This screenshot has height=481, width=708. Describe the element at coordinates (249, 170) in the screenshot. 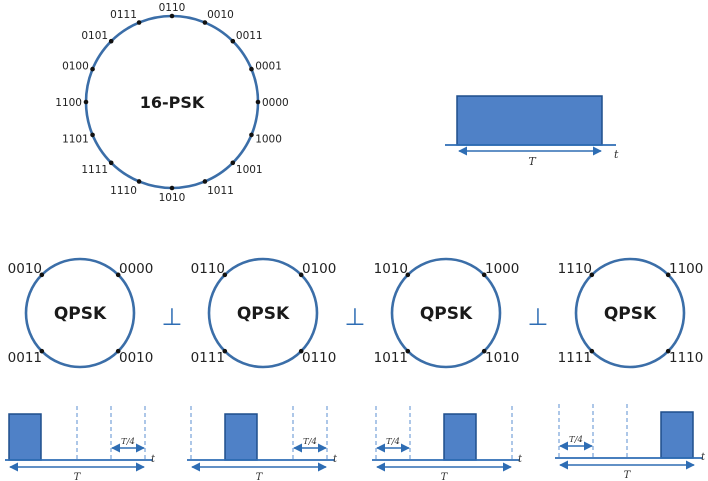

I see `constellation-label: 1001` at that location.